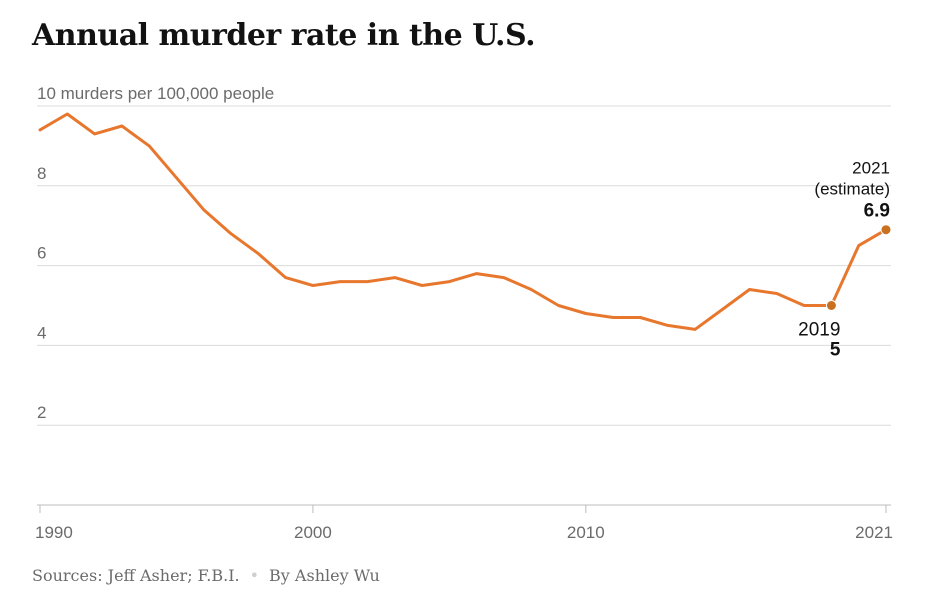 This screenshot has height=611, width=936. I want to click on annotation-value: 6.9, so click(877, 211).